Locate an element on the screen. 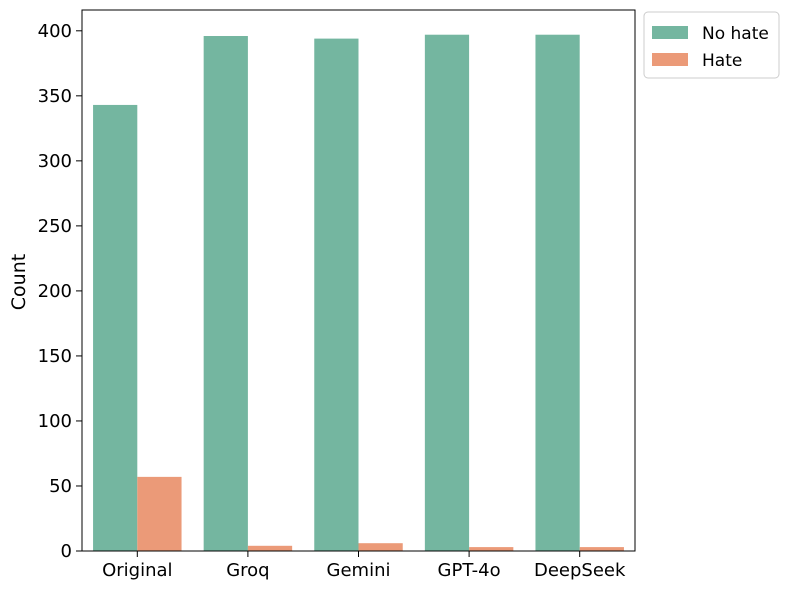 This screenshot has width=790, height=590. y-tick-label: 0 is located at coordinates (66, 551).